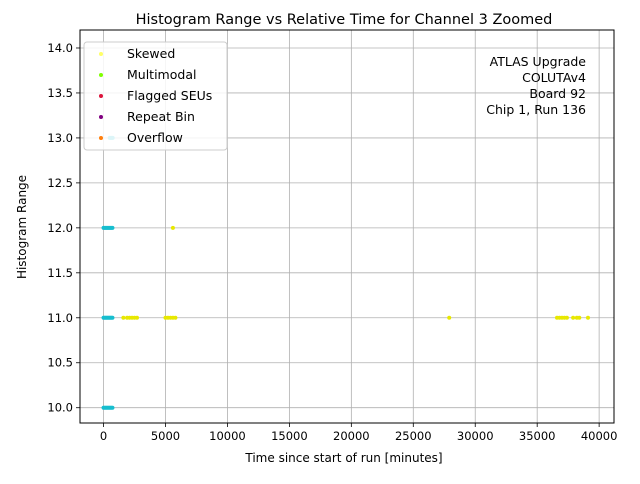 The height and width of the screenshot is (484, 640). I want to click on y-tick-label: 11.5, so click(60, 273).